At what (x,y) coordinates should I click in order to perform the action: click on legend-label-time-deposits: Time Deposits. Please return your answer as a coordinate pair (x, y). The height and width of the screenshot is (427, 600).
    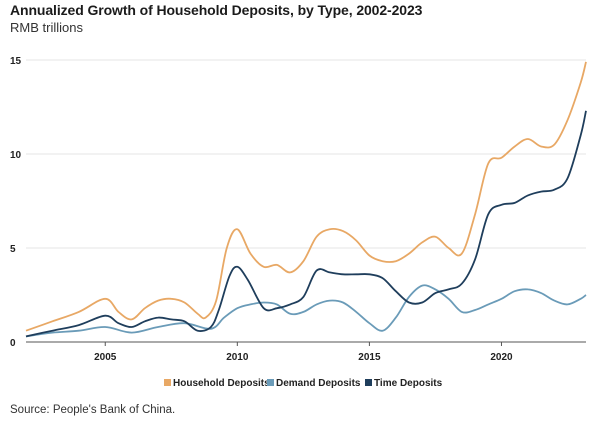
    Looking at the image, I should click on (408, 383).